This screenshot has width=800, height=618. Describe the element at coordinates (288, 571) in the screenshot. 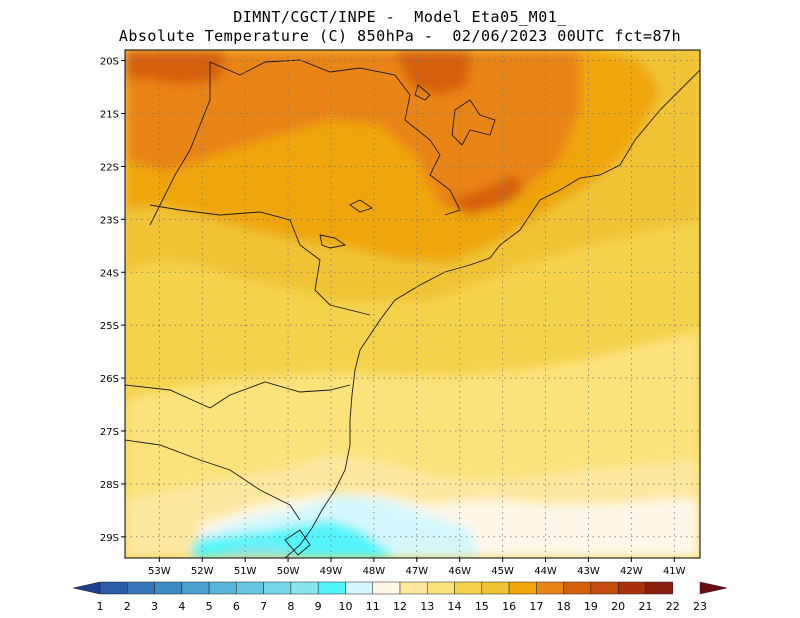

I see `lon-label: 50W` at that location.